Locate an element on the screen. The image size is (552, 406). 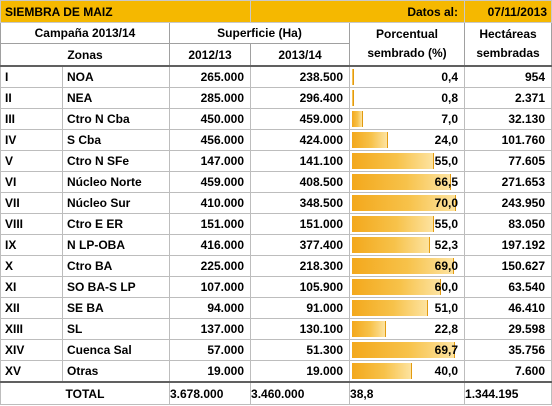
hectareas-sembradas: 243.950 is located at coordinates (508, 203).